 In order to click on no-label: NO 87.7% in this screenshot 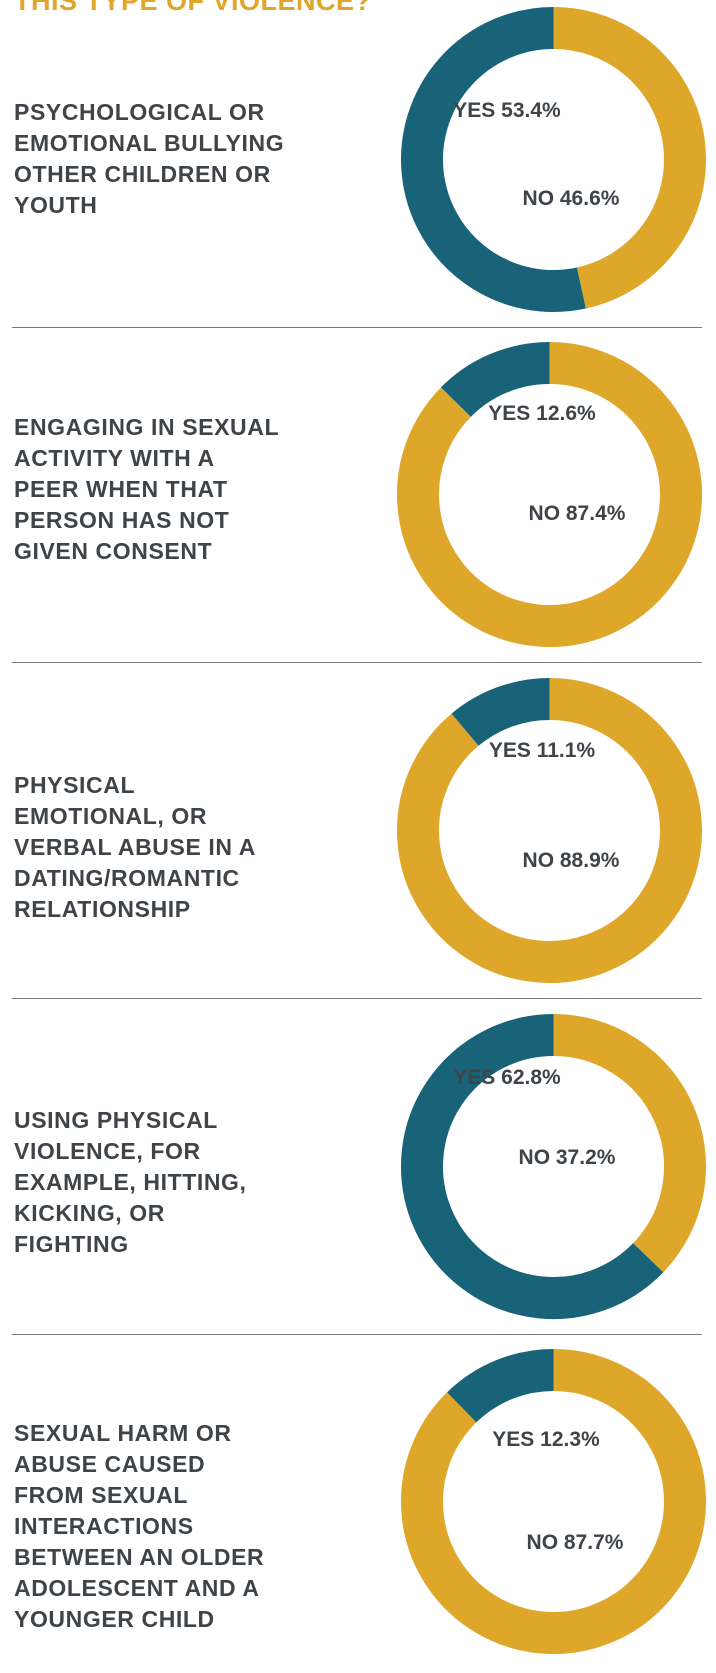, I will do `click(575, 1542)`.